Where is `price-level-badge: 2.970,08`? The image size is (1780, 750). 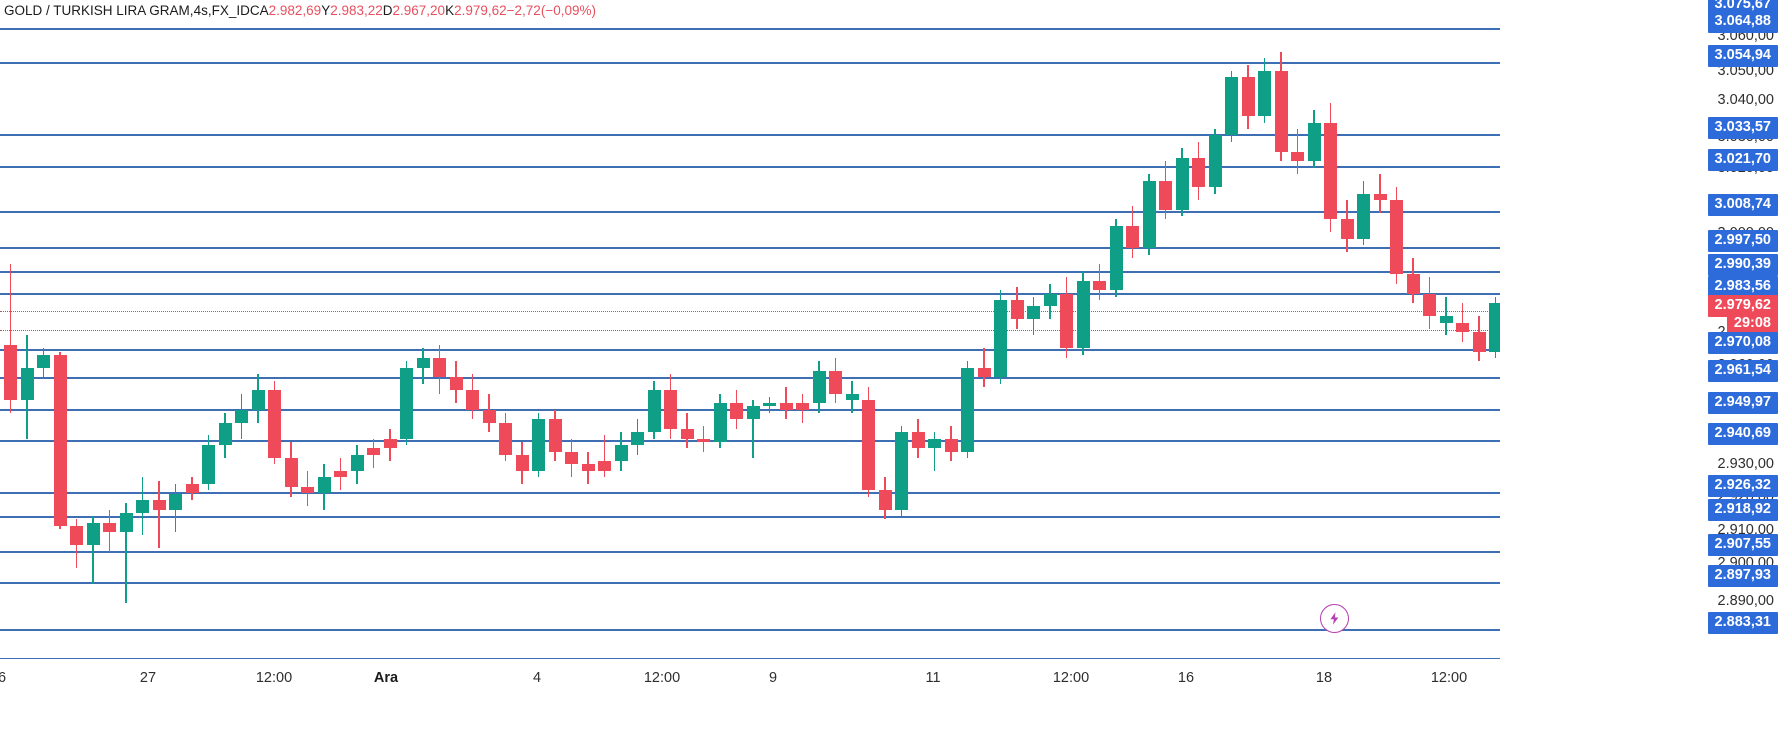
price-level-badge: 2.970,08 is located at coordinates (1742, 343).